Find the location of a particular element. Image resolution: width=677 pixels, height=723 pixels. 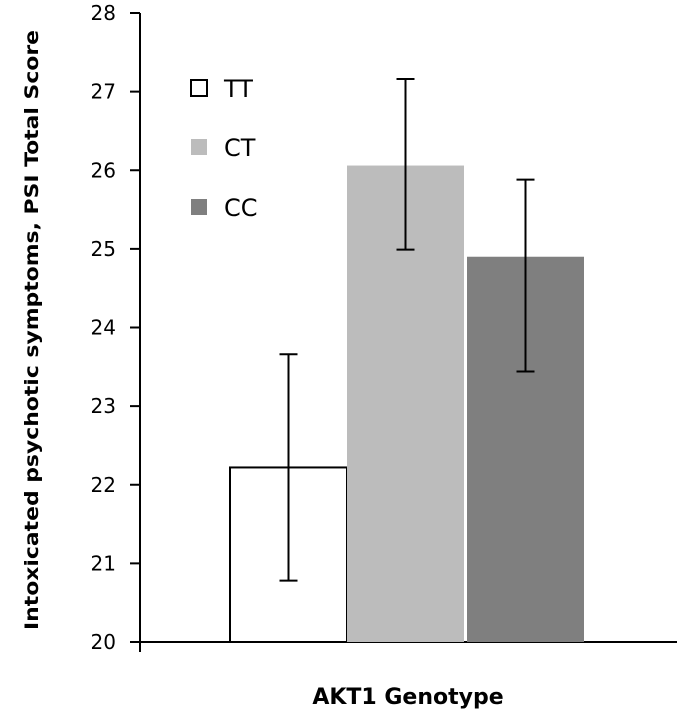

legend-swatch-cc is located at coordinates (199, 207).